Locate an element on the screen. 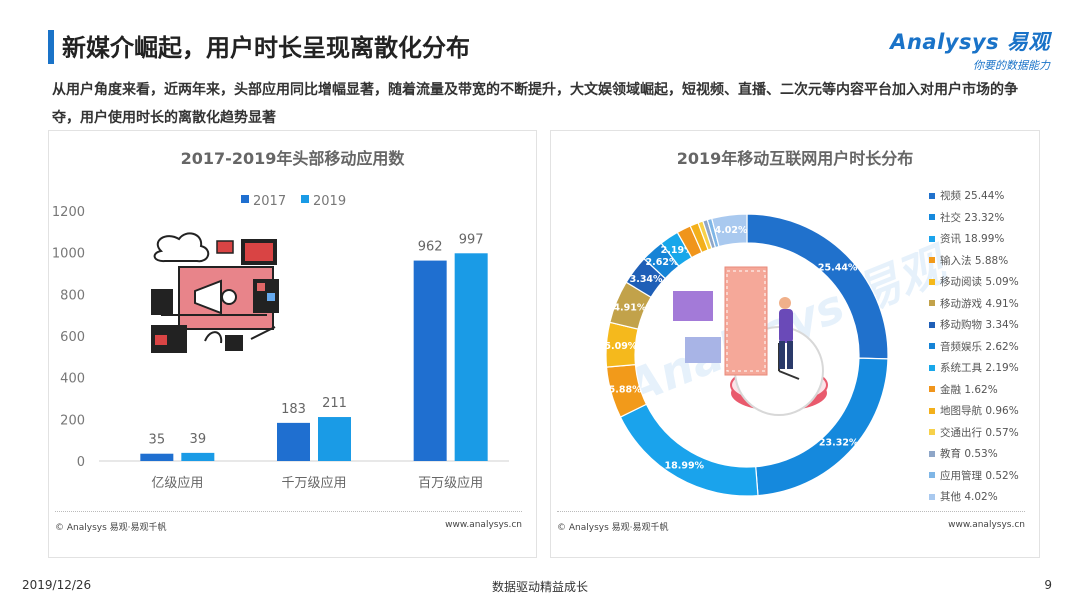 The height and width of the screenshot is (608, 1080). legend-label: 应用管理 0.52% is located at coordinates (979, 475).